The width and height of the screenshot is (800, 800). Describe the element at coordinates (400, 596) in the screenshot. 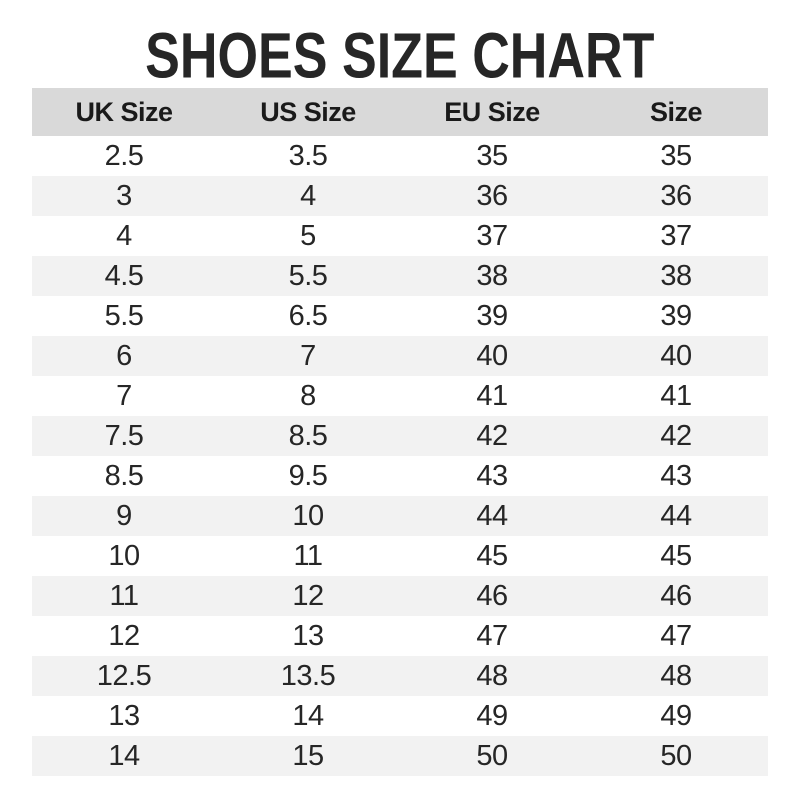

I see `table-row: 11 12 46 46` at that location.